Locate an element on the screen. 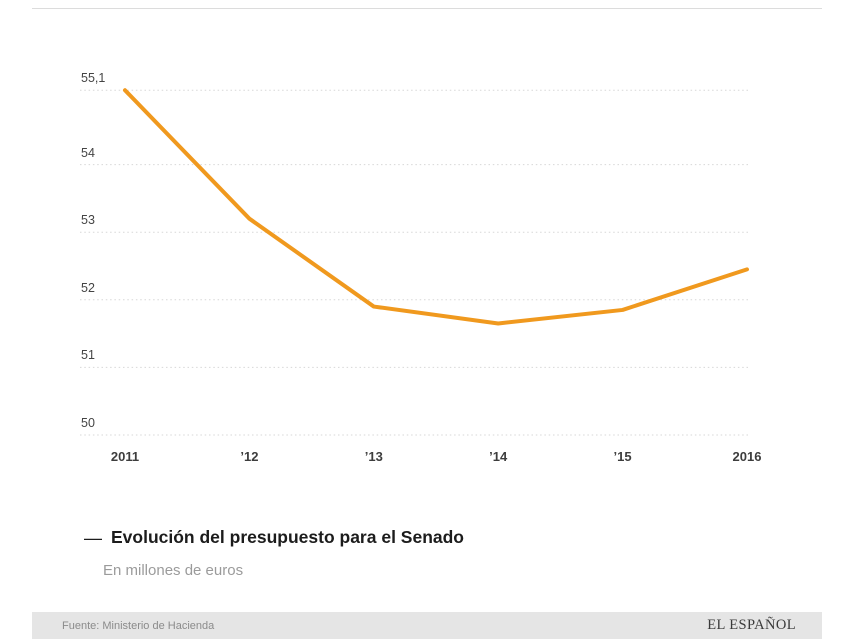 The width and height of the screenshot is (854, 640). source-credit: Fuente: Ministerio de Hacienda is located at coordinates (138, 625).